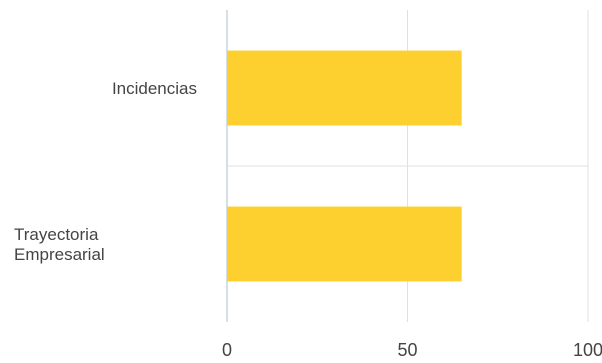 The height and width of the screenshot is (363, 602). I want to click on category-label: Incidencias, so click(154, 88).